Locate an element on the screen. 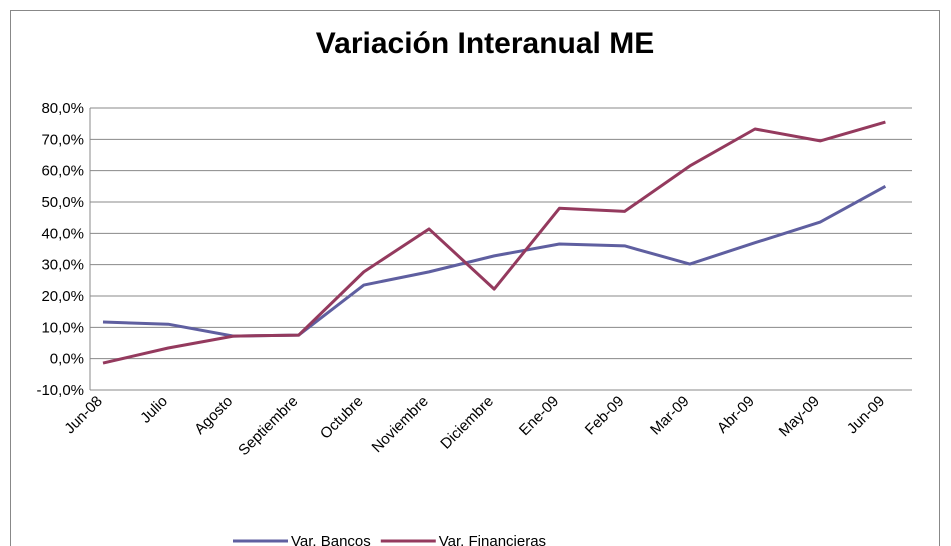 This screenshot has width=951, height=546. y-tick-label: 10,0% is located at coordinates (62, 327).